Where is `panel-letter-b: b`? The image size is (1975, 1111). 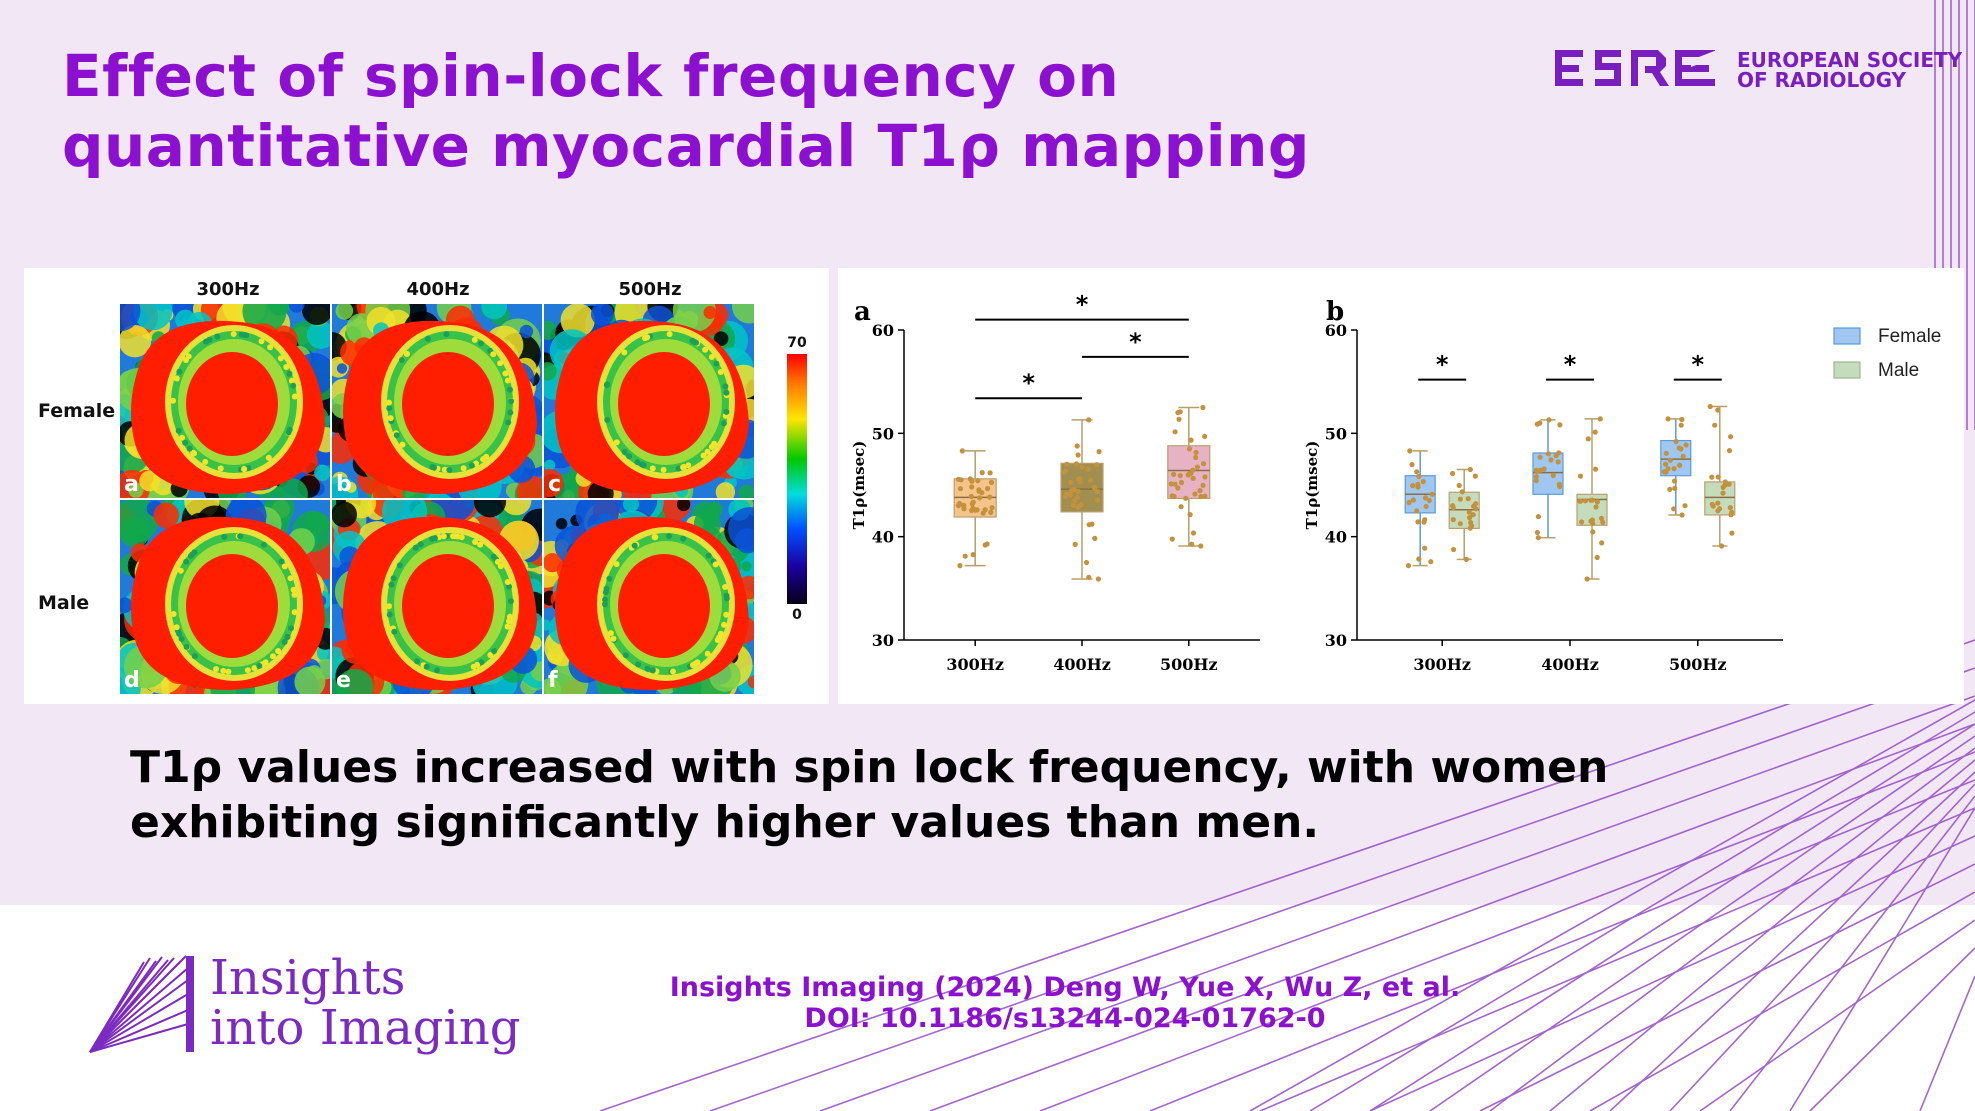 panel-letter-b: b is located at coordinates (1335, 312).